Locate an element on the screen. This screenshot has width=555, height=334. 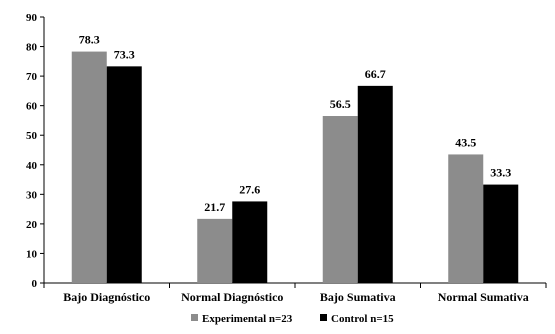
x-category-label: Normal Sumativa is located at coordinates (483, 297).